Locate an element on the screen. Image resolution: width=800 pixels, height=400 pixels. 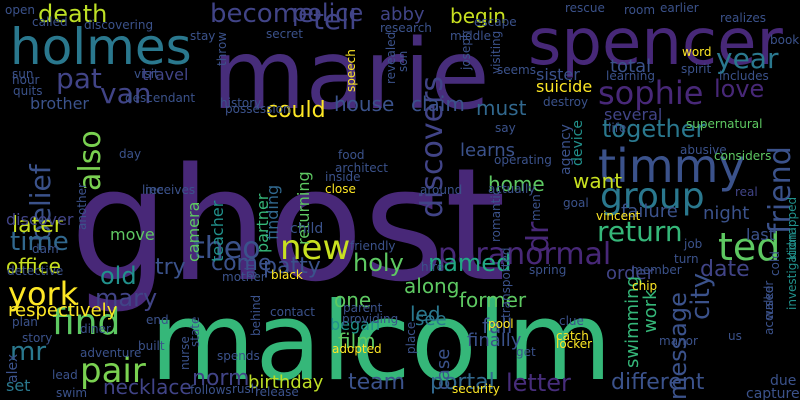
word-2: marie is located at coordinates (351, 75).